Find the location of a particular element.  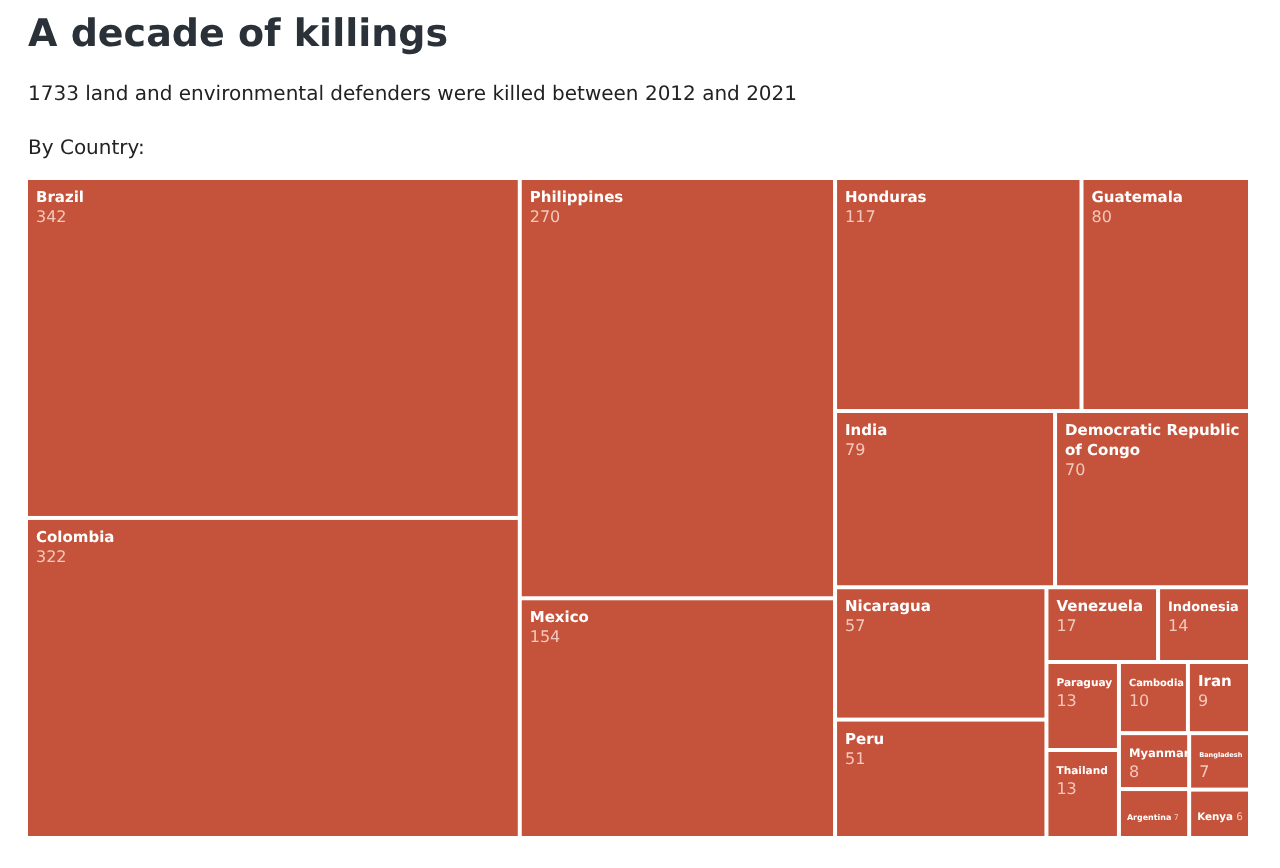

data-label: 7 is located at coordinates (1204, 772).